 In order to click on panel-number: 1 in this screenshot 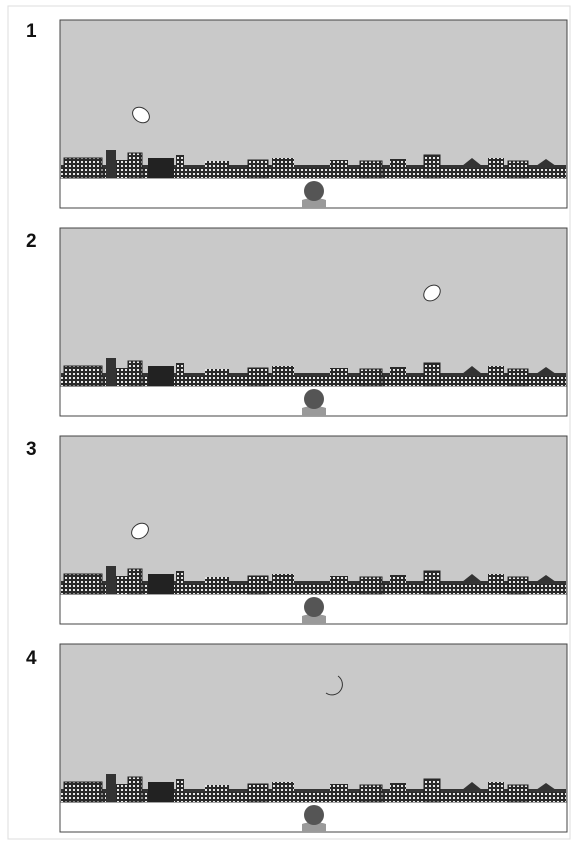, I will do `click(31, 31)`.